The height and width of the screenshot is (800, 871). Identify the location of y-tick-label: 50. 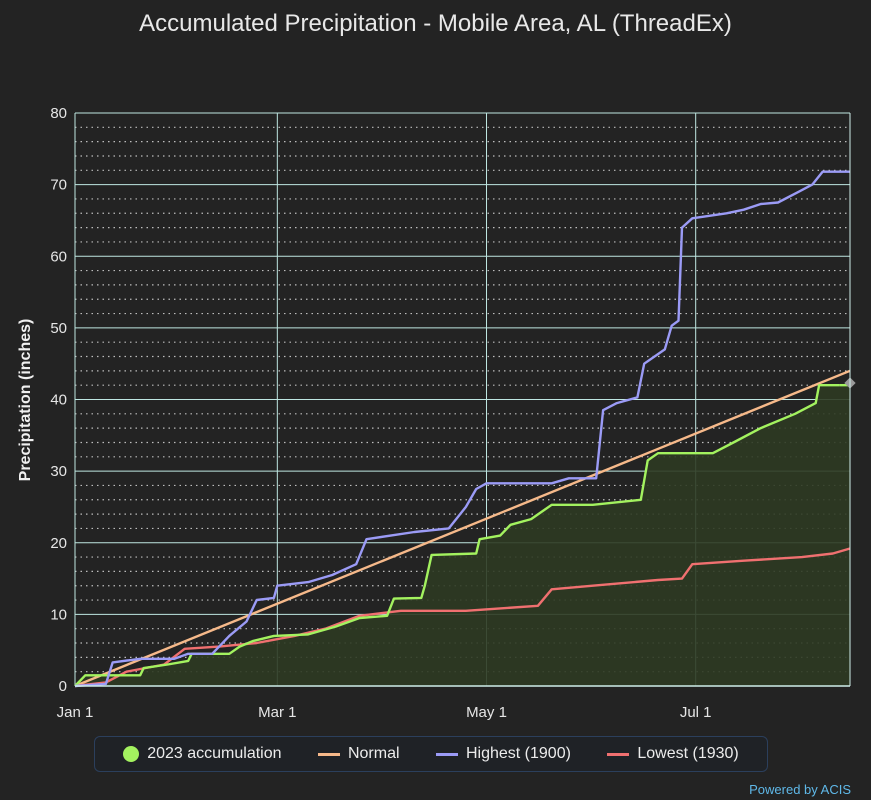
(58, 328).